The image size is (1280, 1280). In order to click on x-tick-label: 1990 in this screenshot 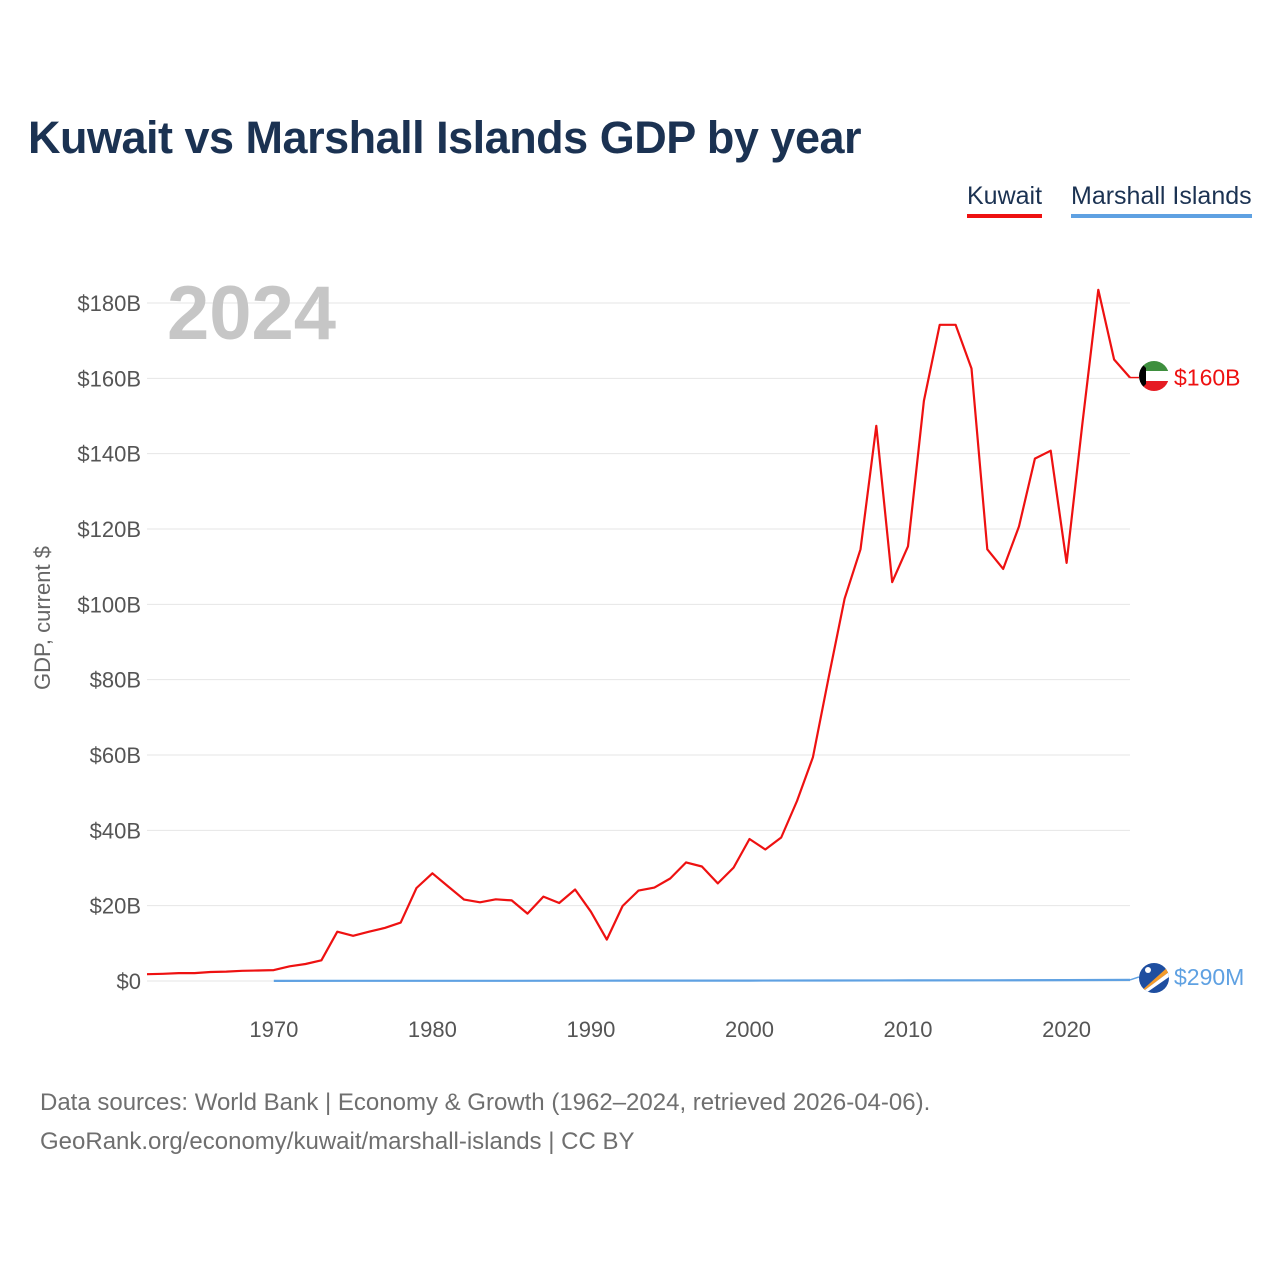, I will do `click(590, 1029)`.